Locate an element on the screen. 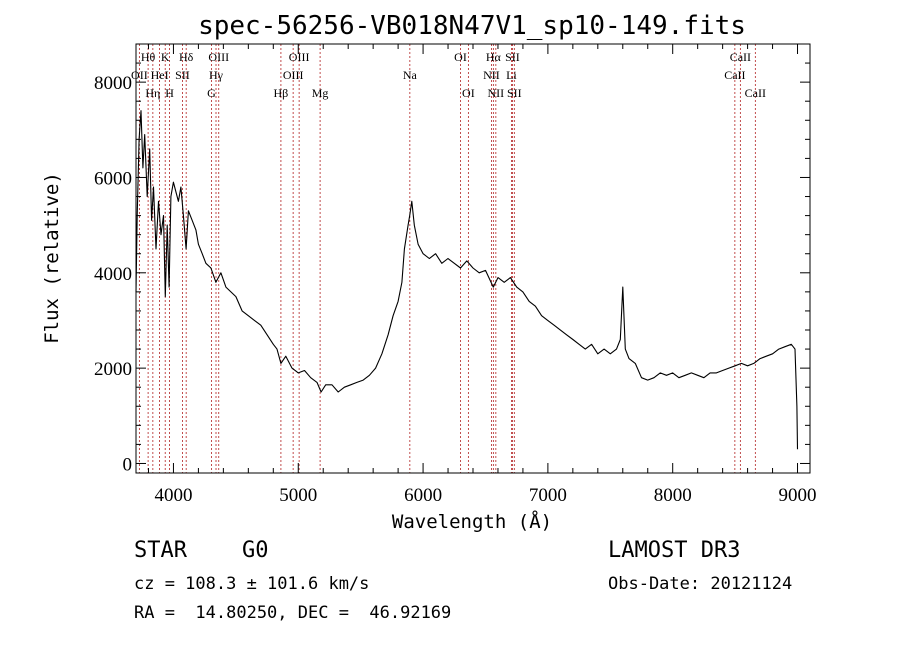 This screenshot has height=649, width=900. coordinates: RA = 14.80250, DEC = 46.92169 is located at coordinates (293, 613).